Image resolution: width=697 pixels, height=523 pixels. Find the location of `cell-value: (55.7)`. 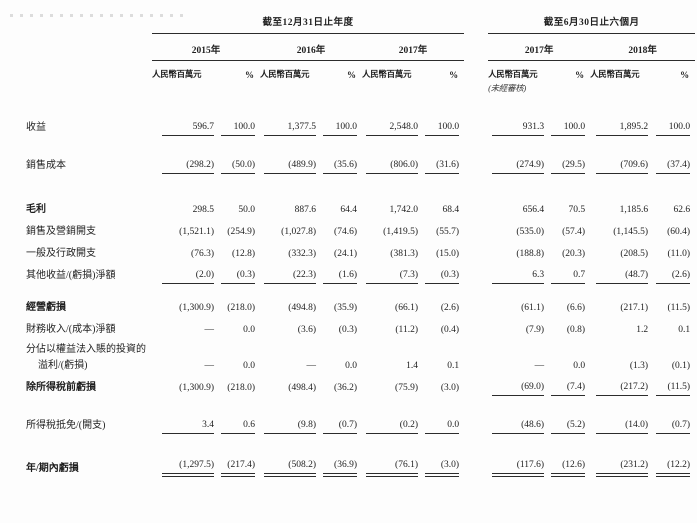

cell-value: (55.7) is located at coordinates (441, 229).